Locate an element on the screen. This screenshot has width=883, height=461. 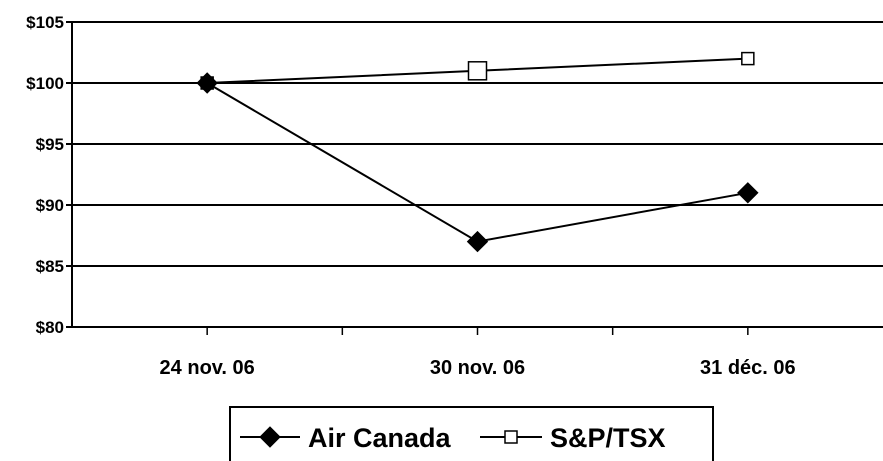
legend: Air Canada S&P/TSX is located at coordinates (471, 433).